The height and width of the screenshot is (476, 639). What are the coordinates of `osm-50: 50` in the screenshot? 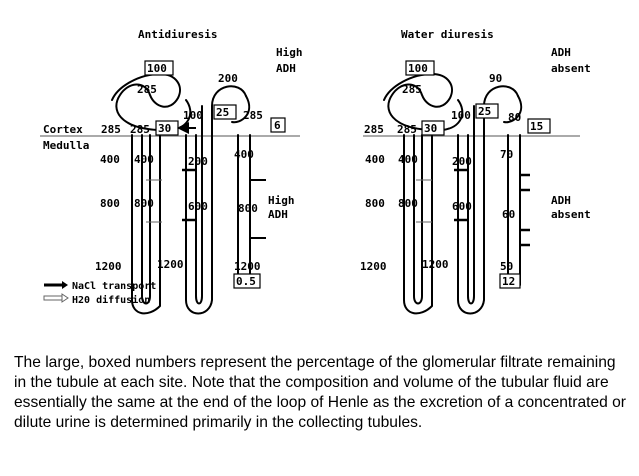 It's located at (506, 266).